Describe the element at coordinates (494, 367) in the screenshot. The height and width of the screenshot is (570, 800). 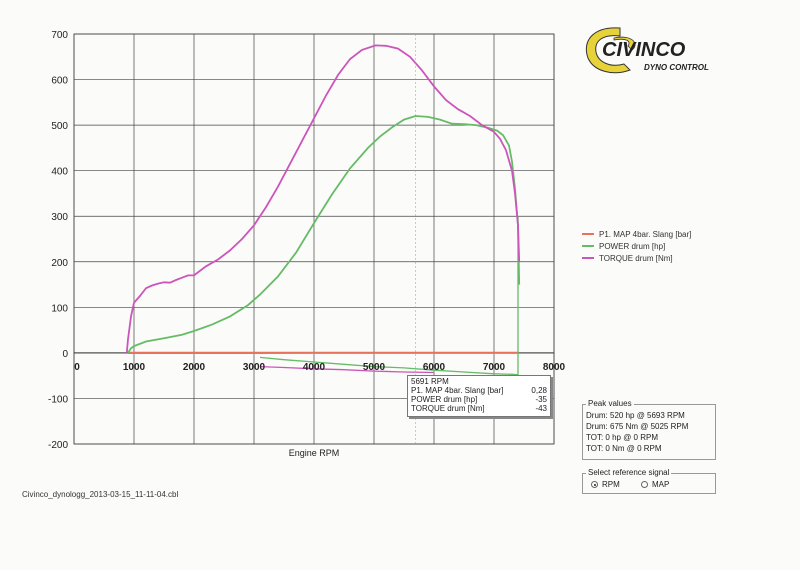
I see `x-tick-label: 7000` at that location.